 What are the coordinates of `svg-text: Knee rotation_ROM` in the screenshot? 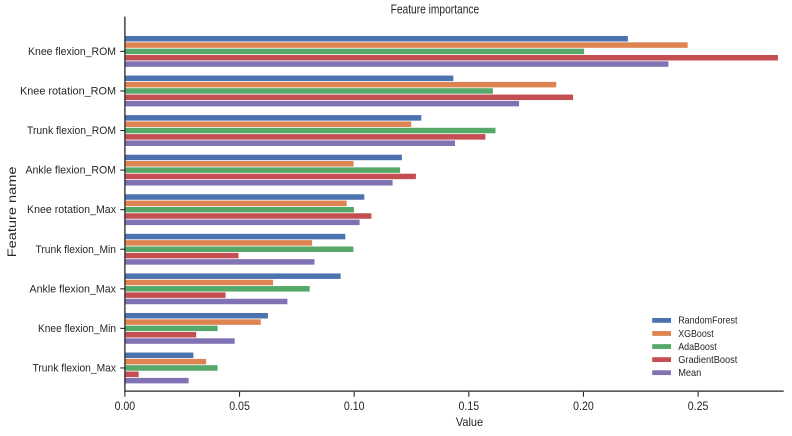 It's located at (68, 91).